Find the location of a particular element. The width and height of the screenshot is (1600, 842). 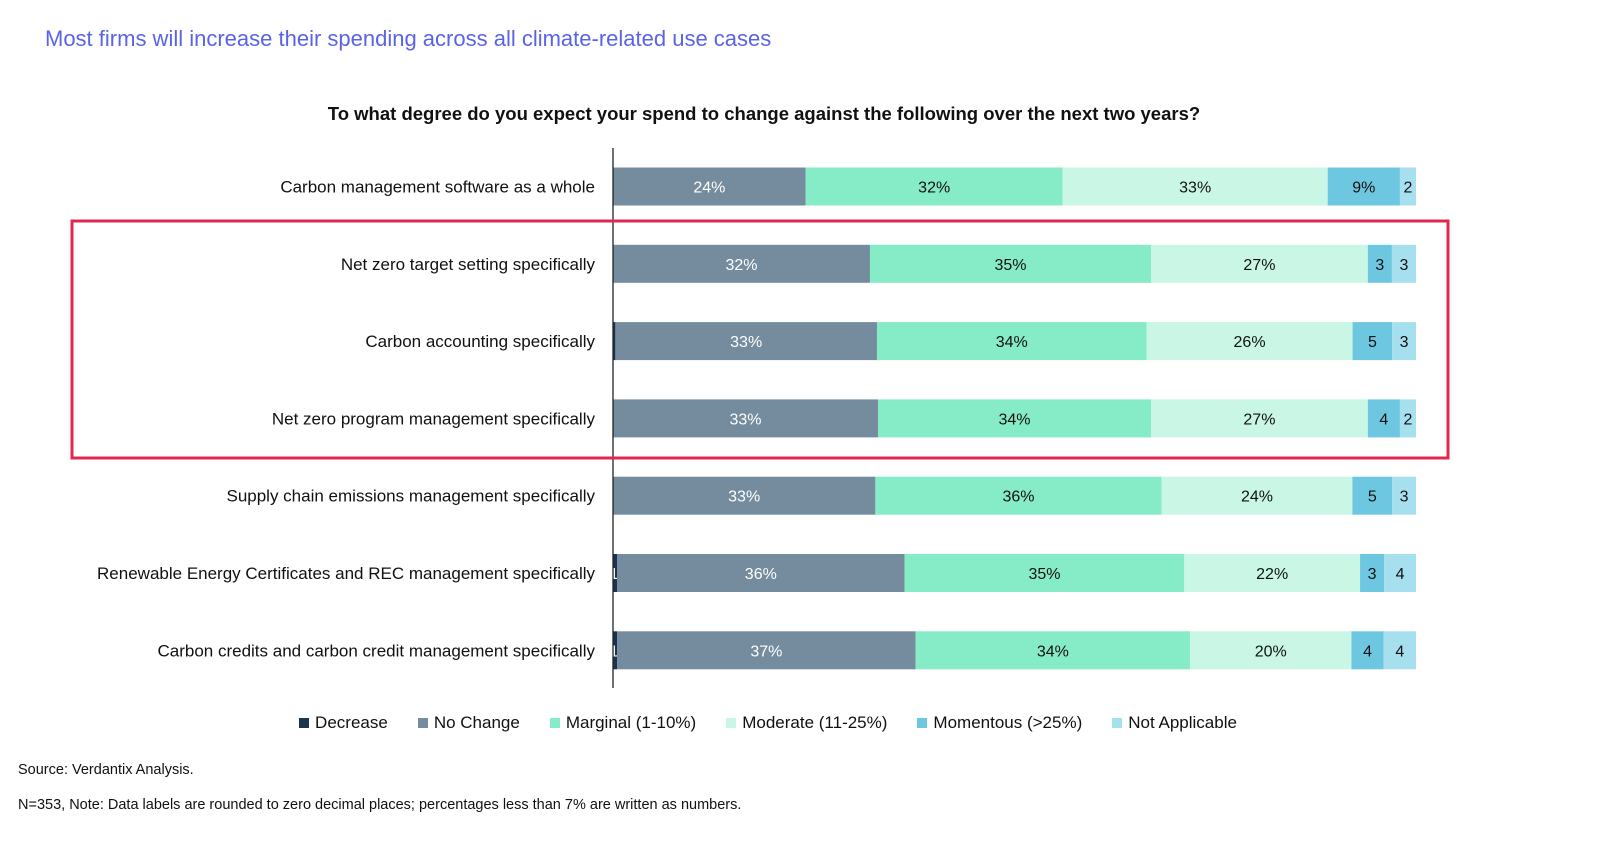

legend-item-marginal-1-10: Marginal (1-10%) is located at coordinates (623, 723).